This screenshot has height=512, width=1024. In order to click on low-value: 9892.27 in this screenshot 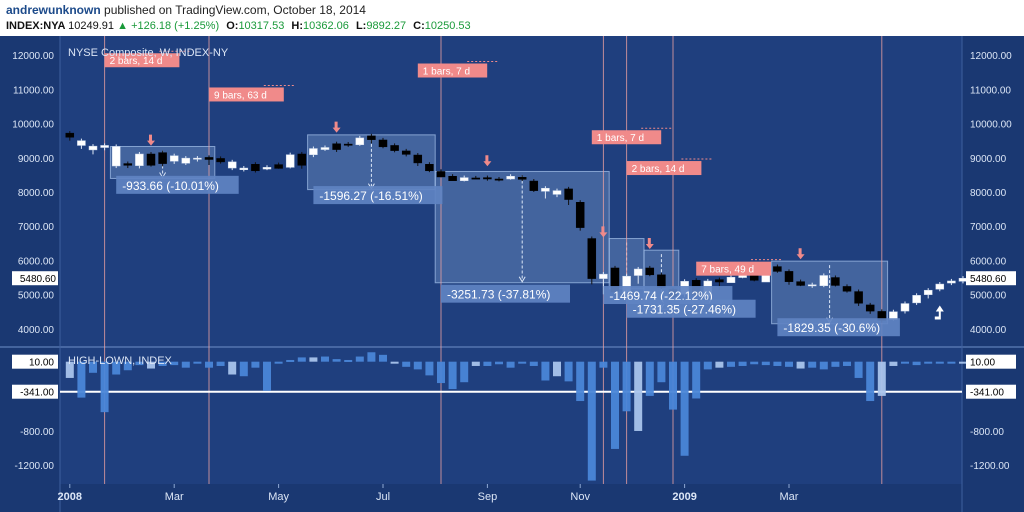, I will do `click(386, 26)`.